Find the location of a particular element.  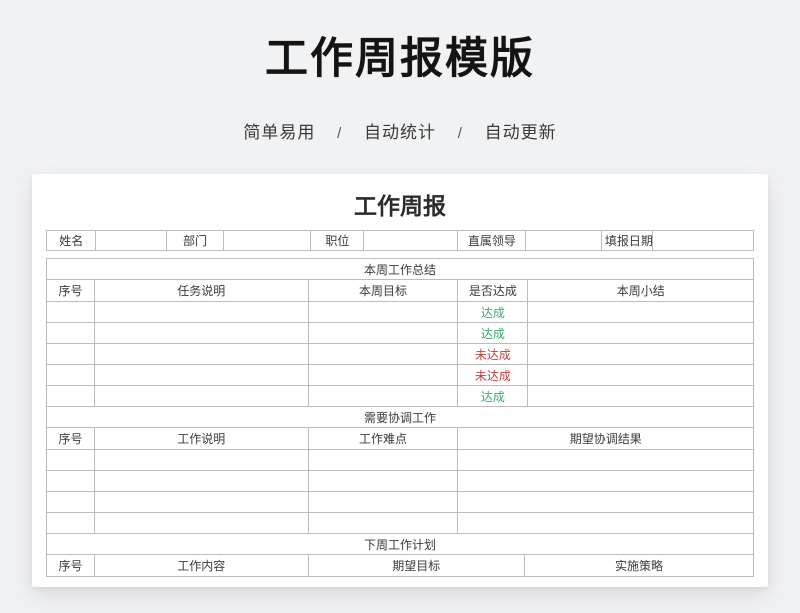

field-value-department is located at coordinates (267, 240).